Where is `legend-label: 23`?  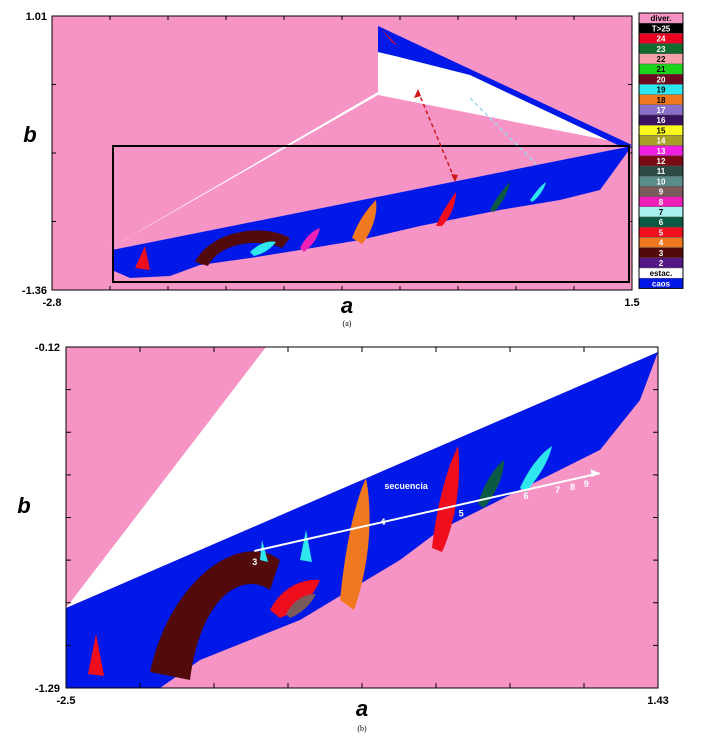 legend-label: 23 is located at coordinates (661, 49).